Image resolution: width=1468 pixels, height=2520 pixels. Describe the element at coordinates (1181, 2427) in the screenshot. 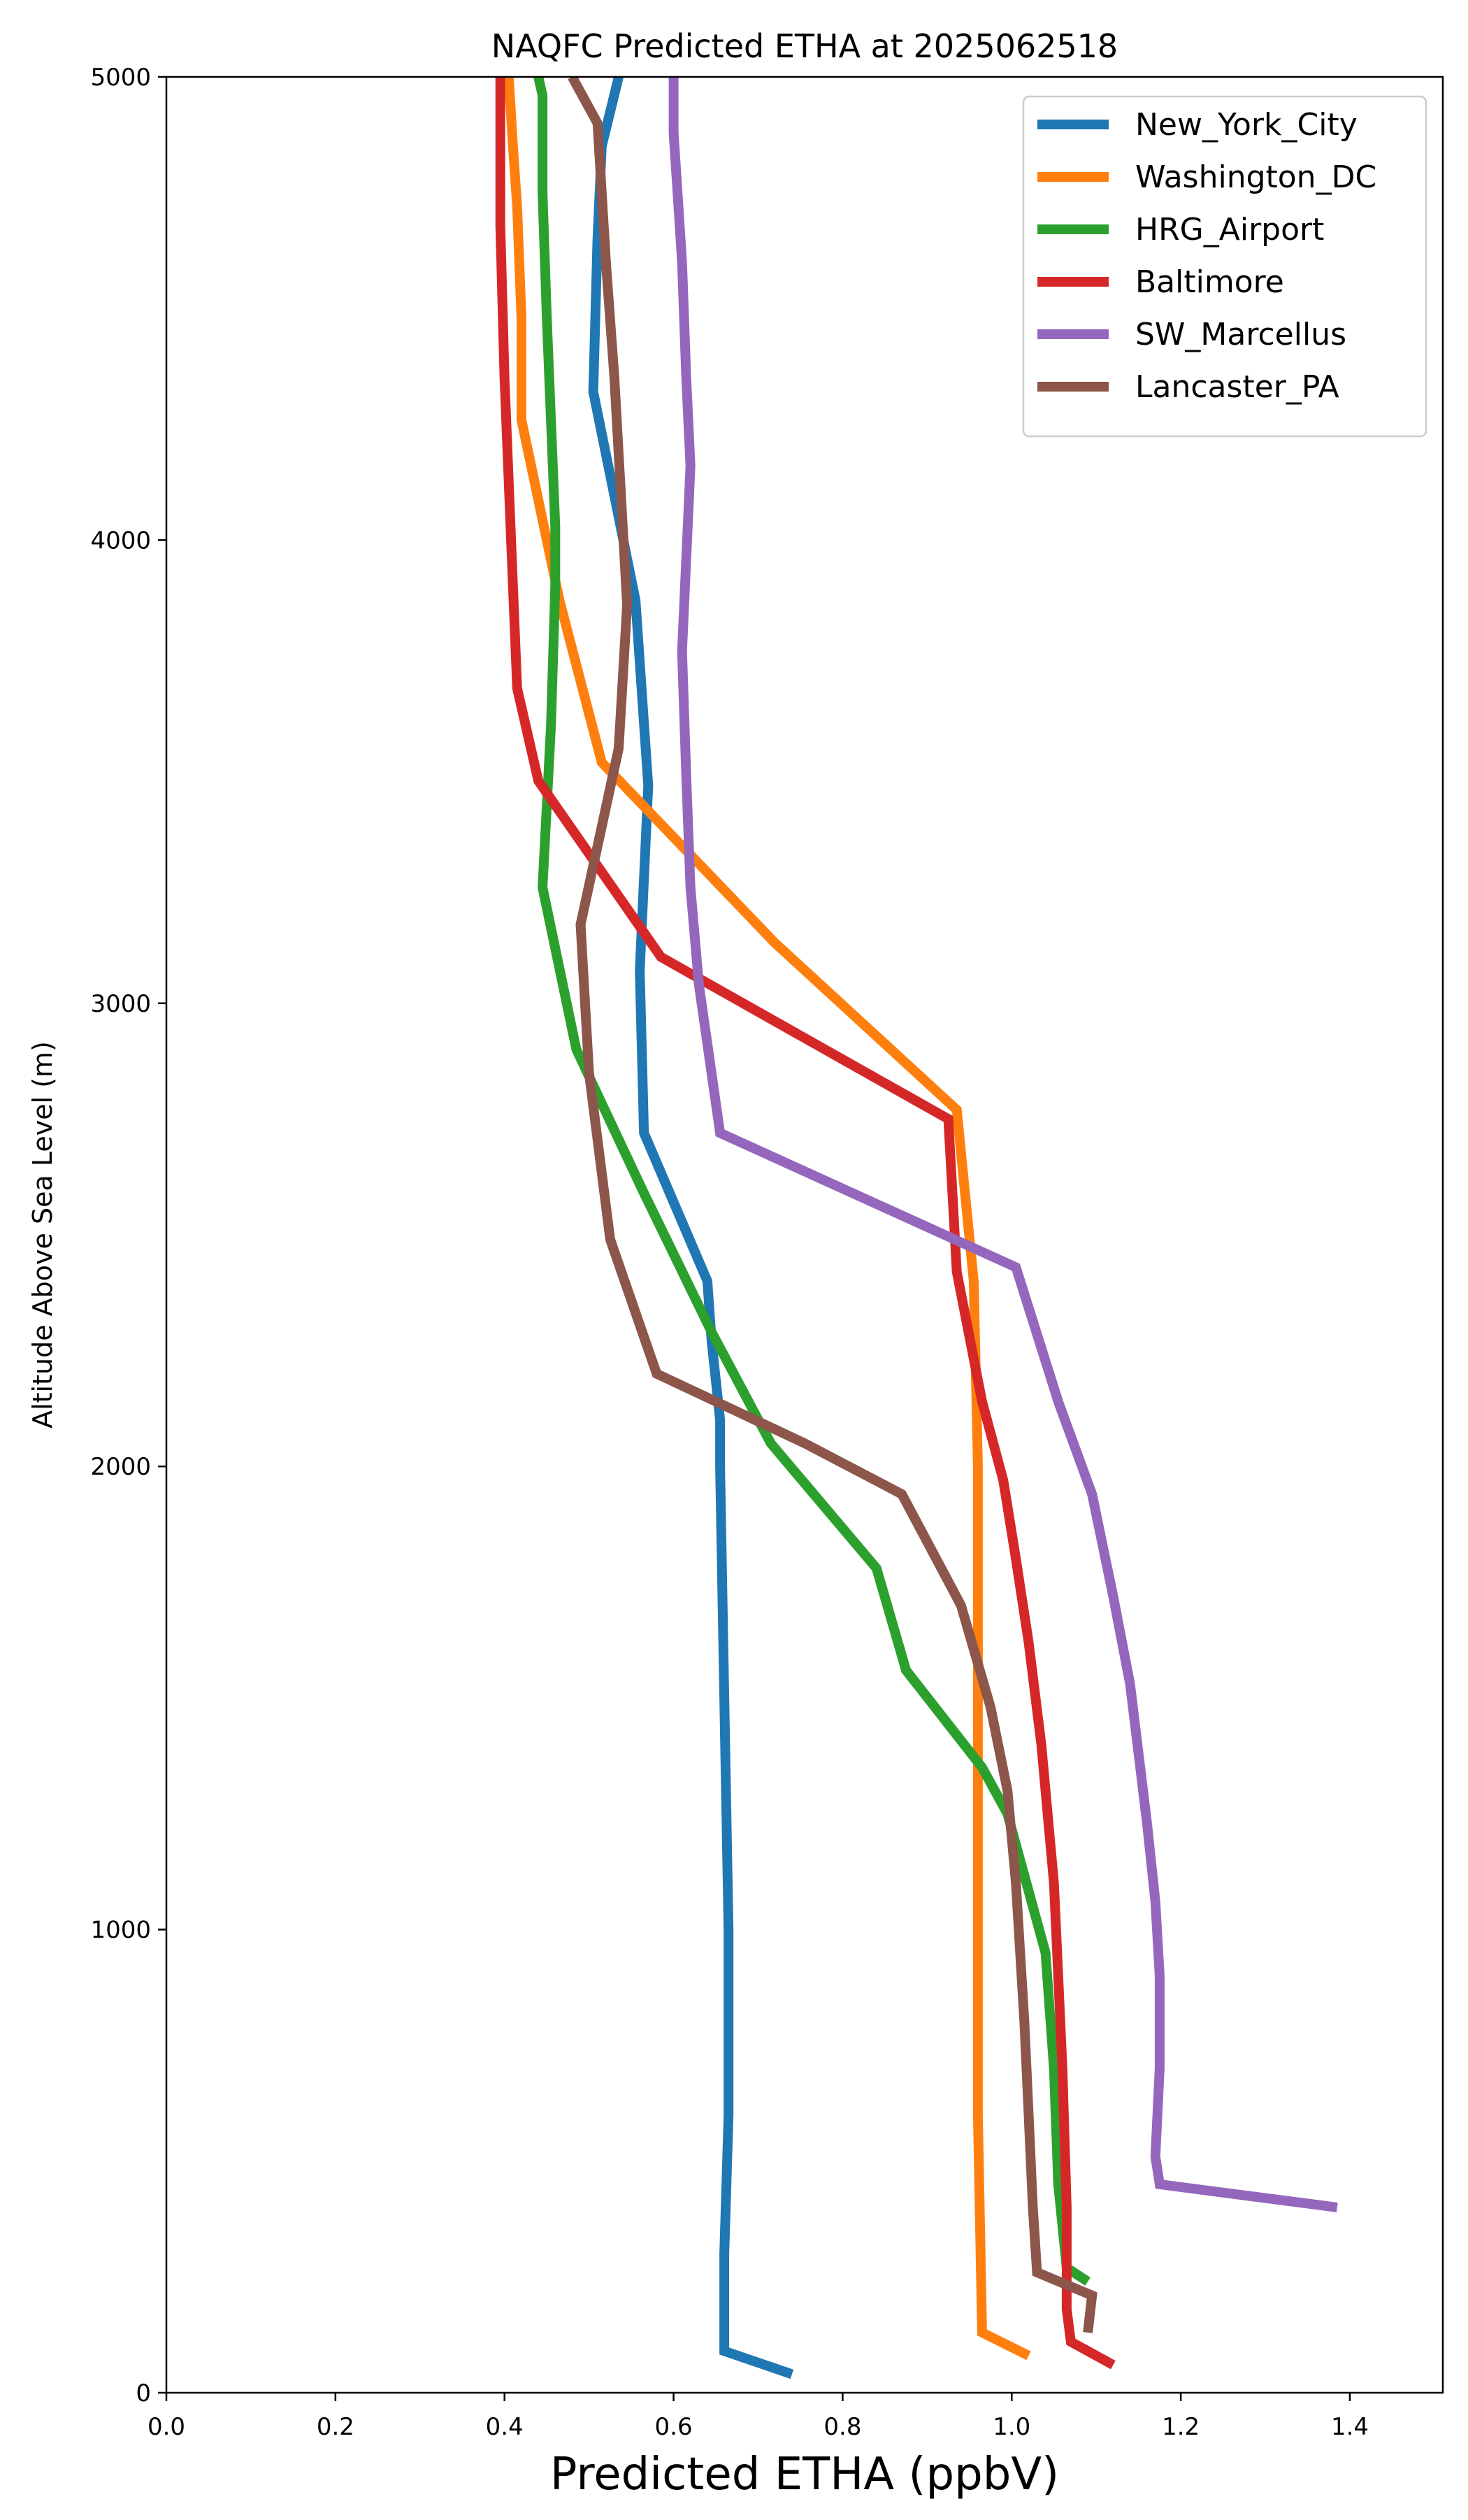

I see `x-tick-label: 1.2` at that location.